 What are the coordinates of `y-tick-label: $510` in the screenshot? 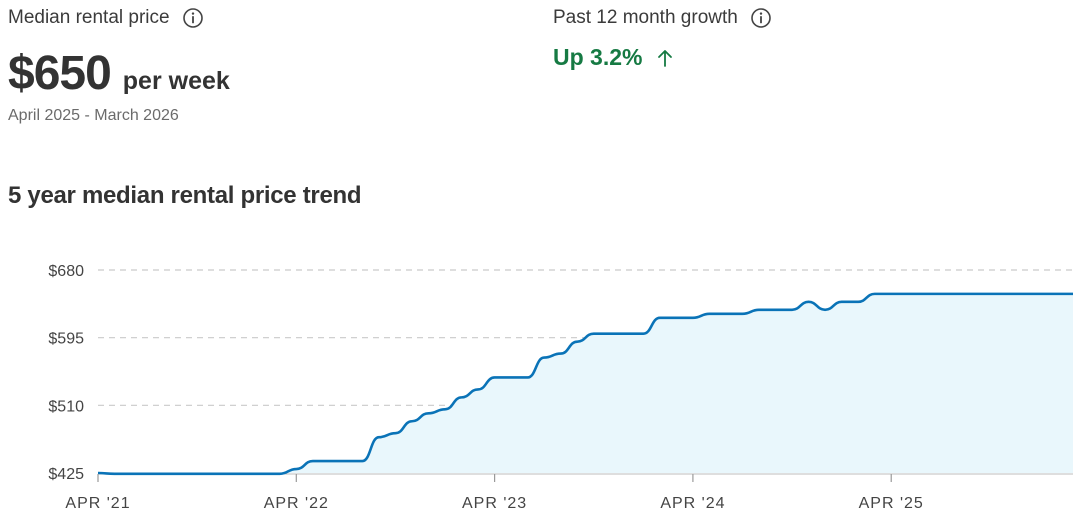 It's located at (66, 406).